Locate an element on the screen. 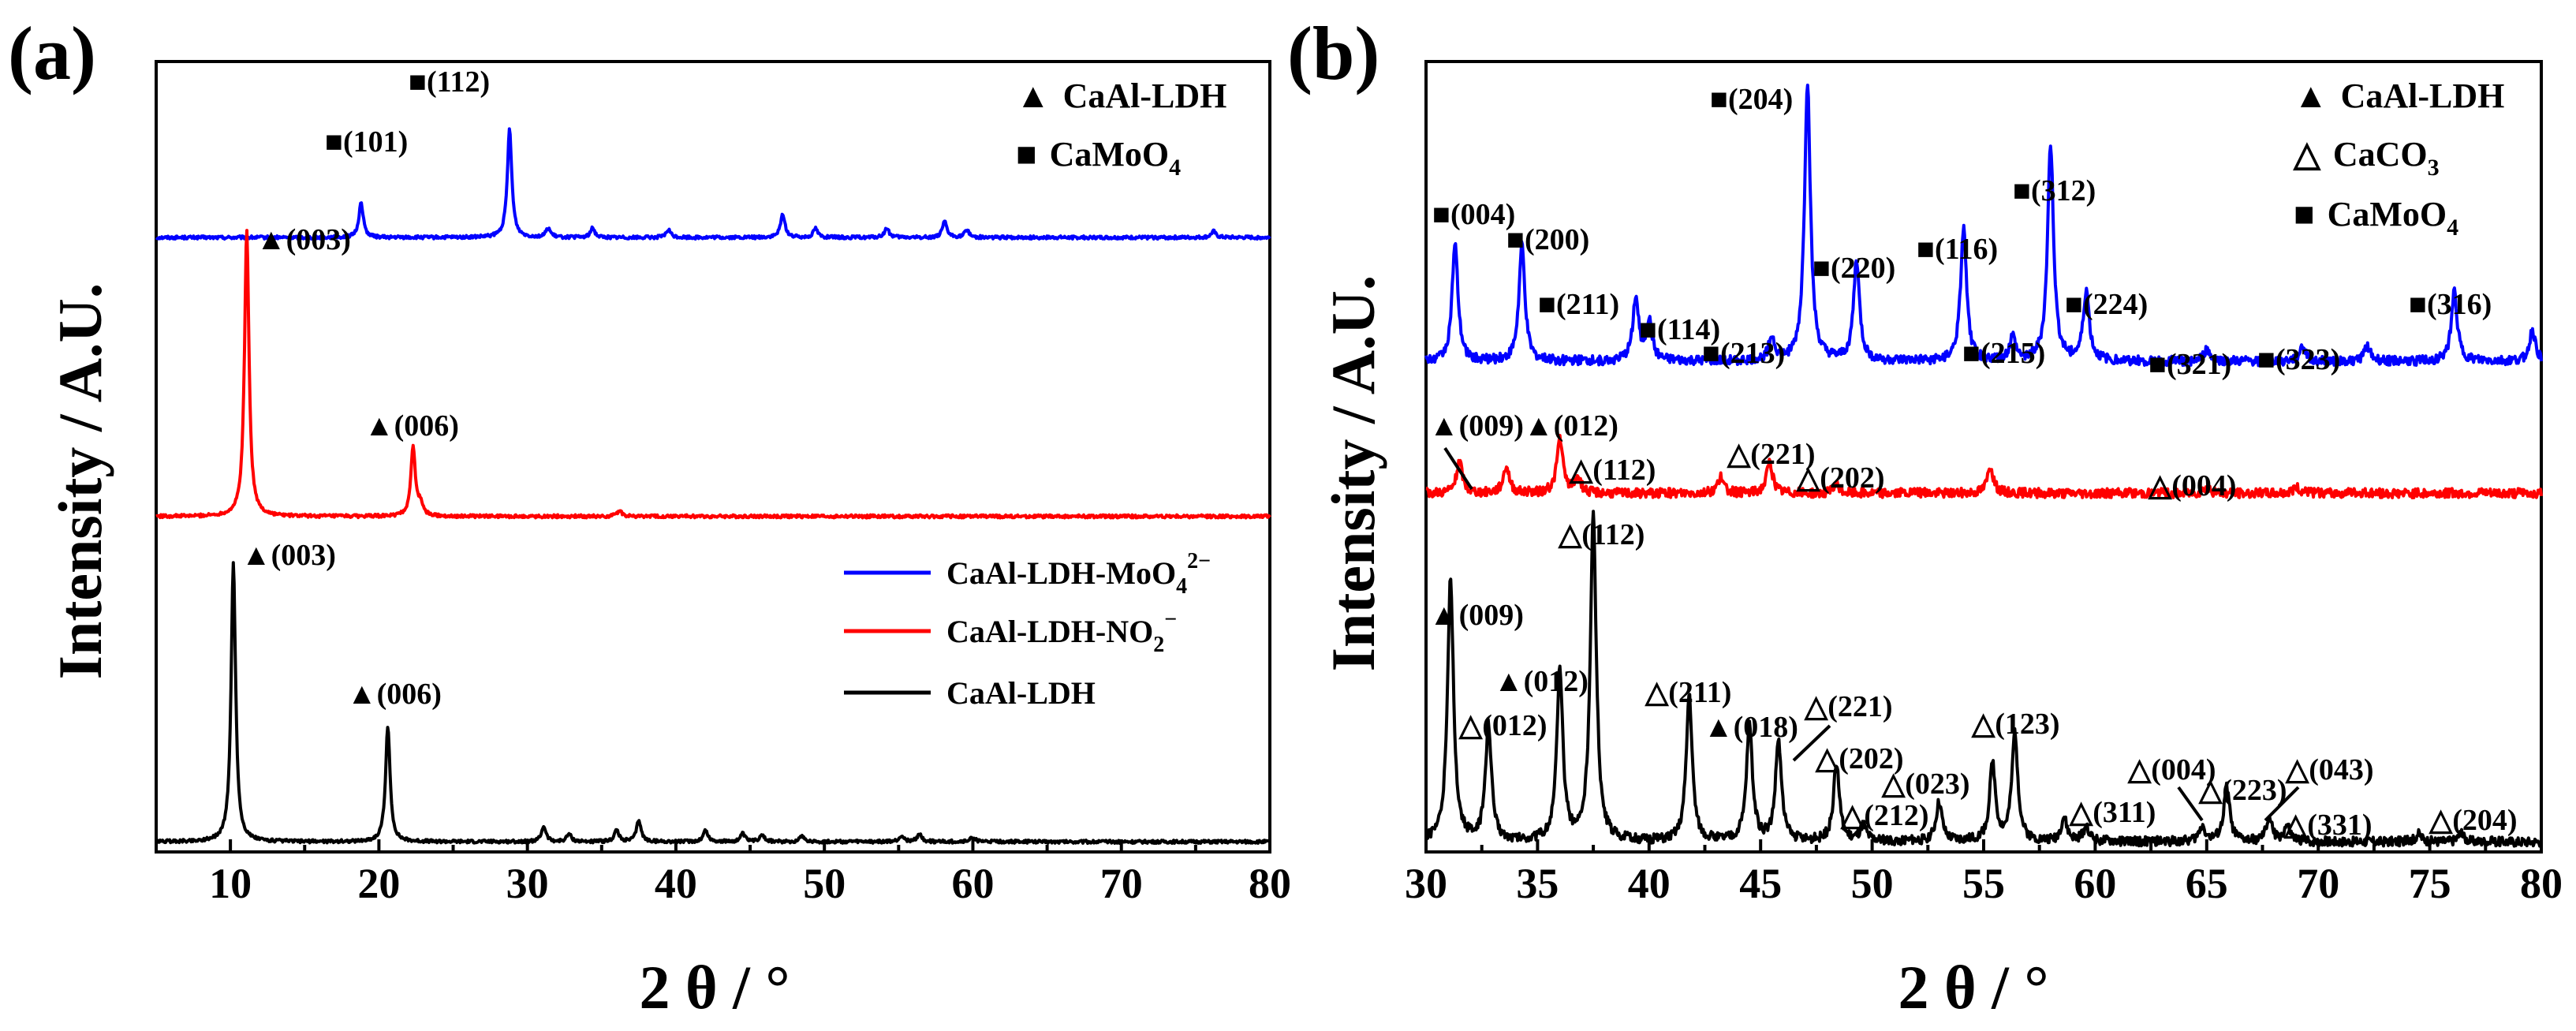 The image size is (2576, 1031). annotation-b-black-311: △(311) is located at coordinates (2112, 812).